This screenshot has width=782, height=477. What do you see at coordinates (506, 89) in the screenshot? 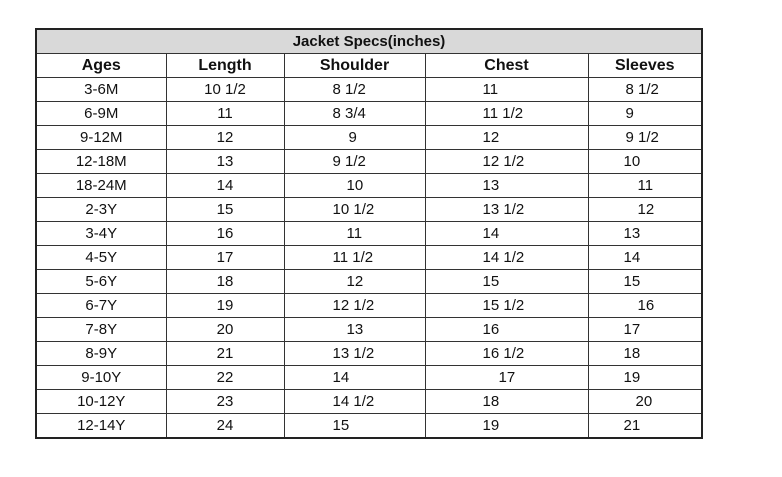
I see `cell-chest: 11` at bounding box center [506, 89].